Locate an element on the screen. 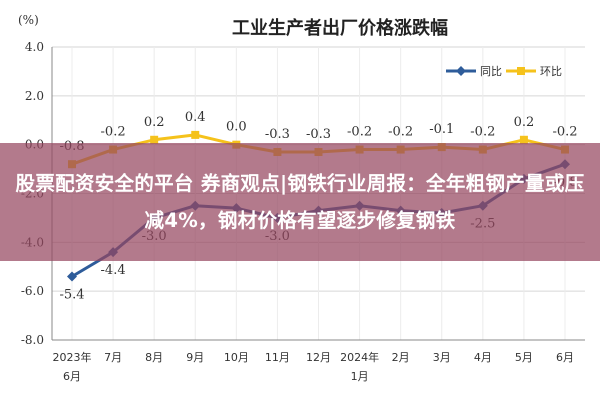 The height and width of the screenshot is (400, 600). x-tick-label: 1月 is located at coordinates (360, 376).